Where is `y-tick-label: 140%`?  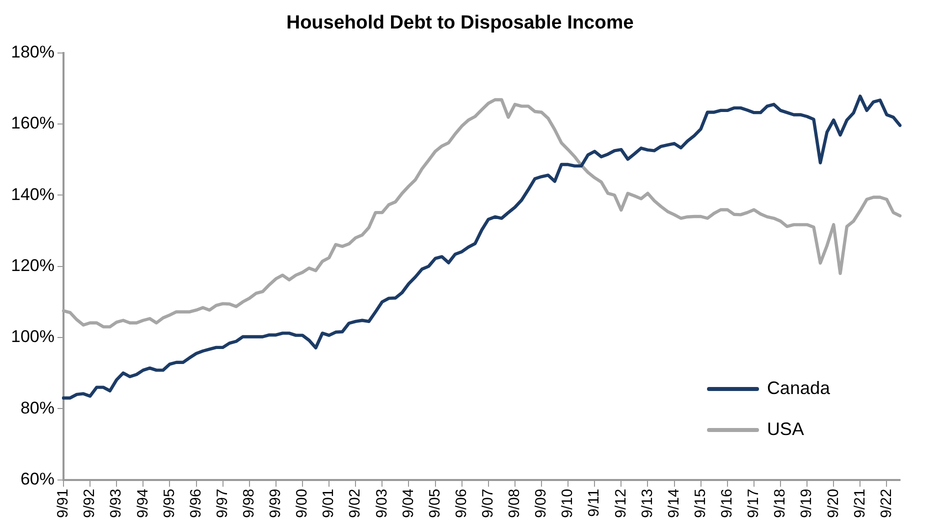
y-tick-label: 140% is located at coordinates (32, 194).